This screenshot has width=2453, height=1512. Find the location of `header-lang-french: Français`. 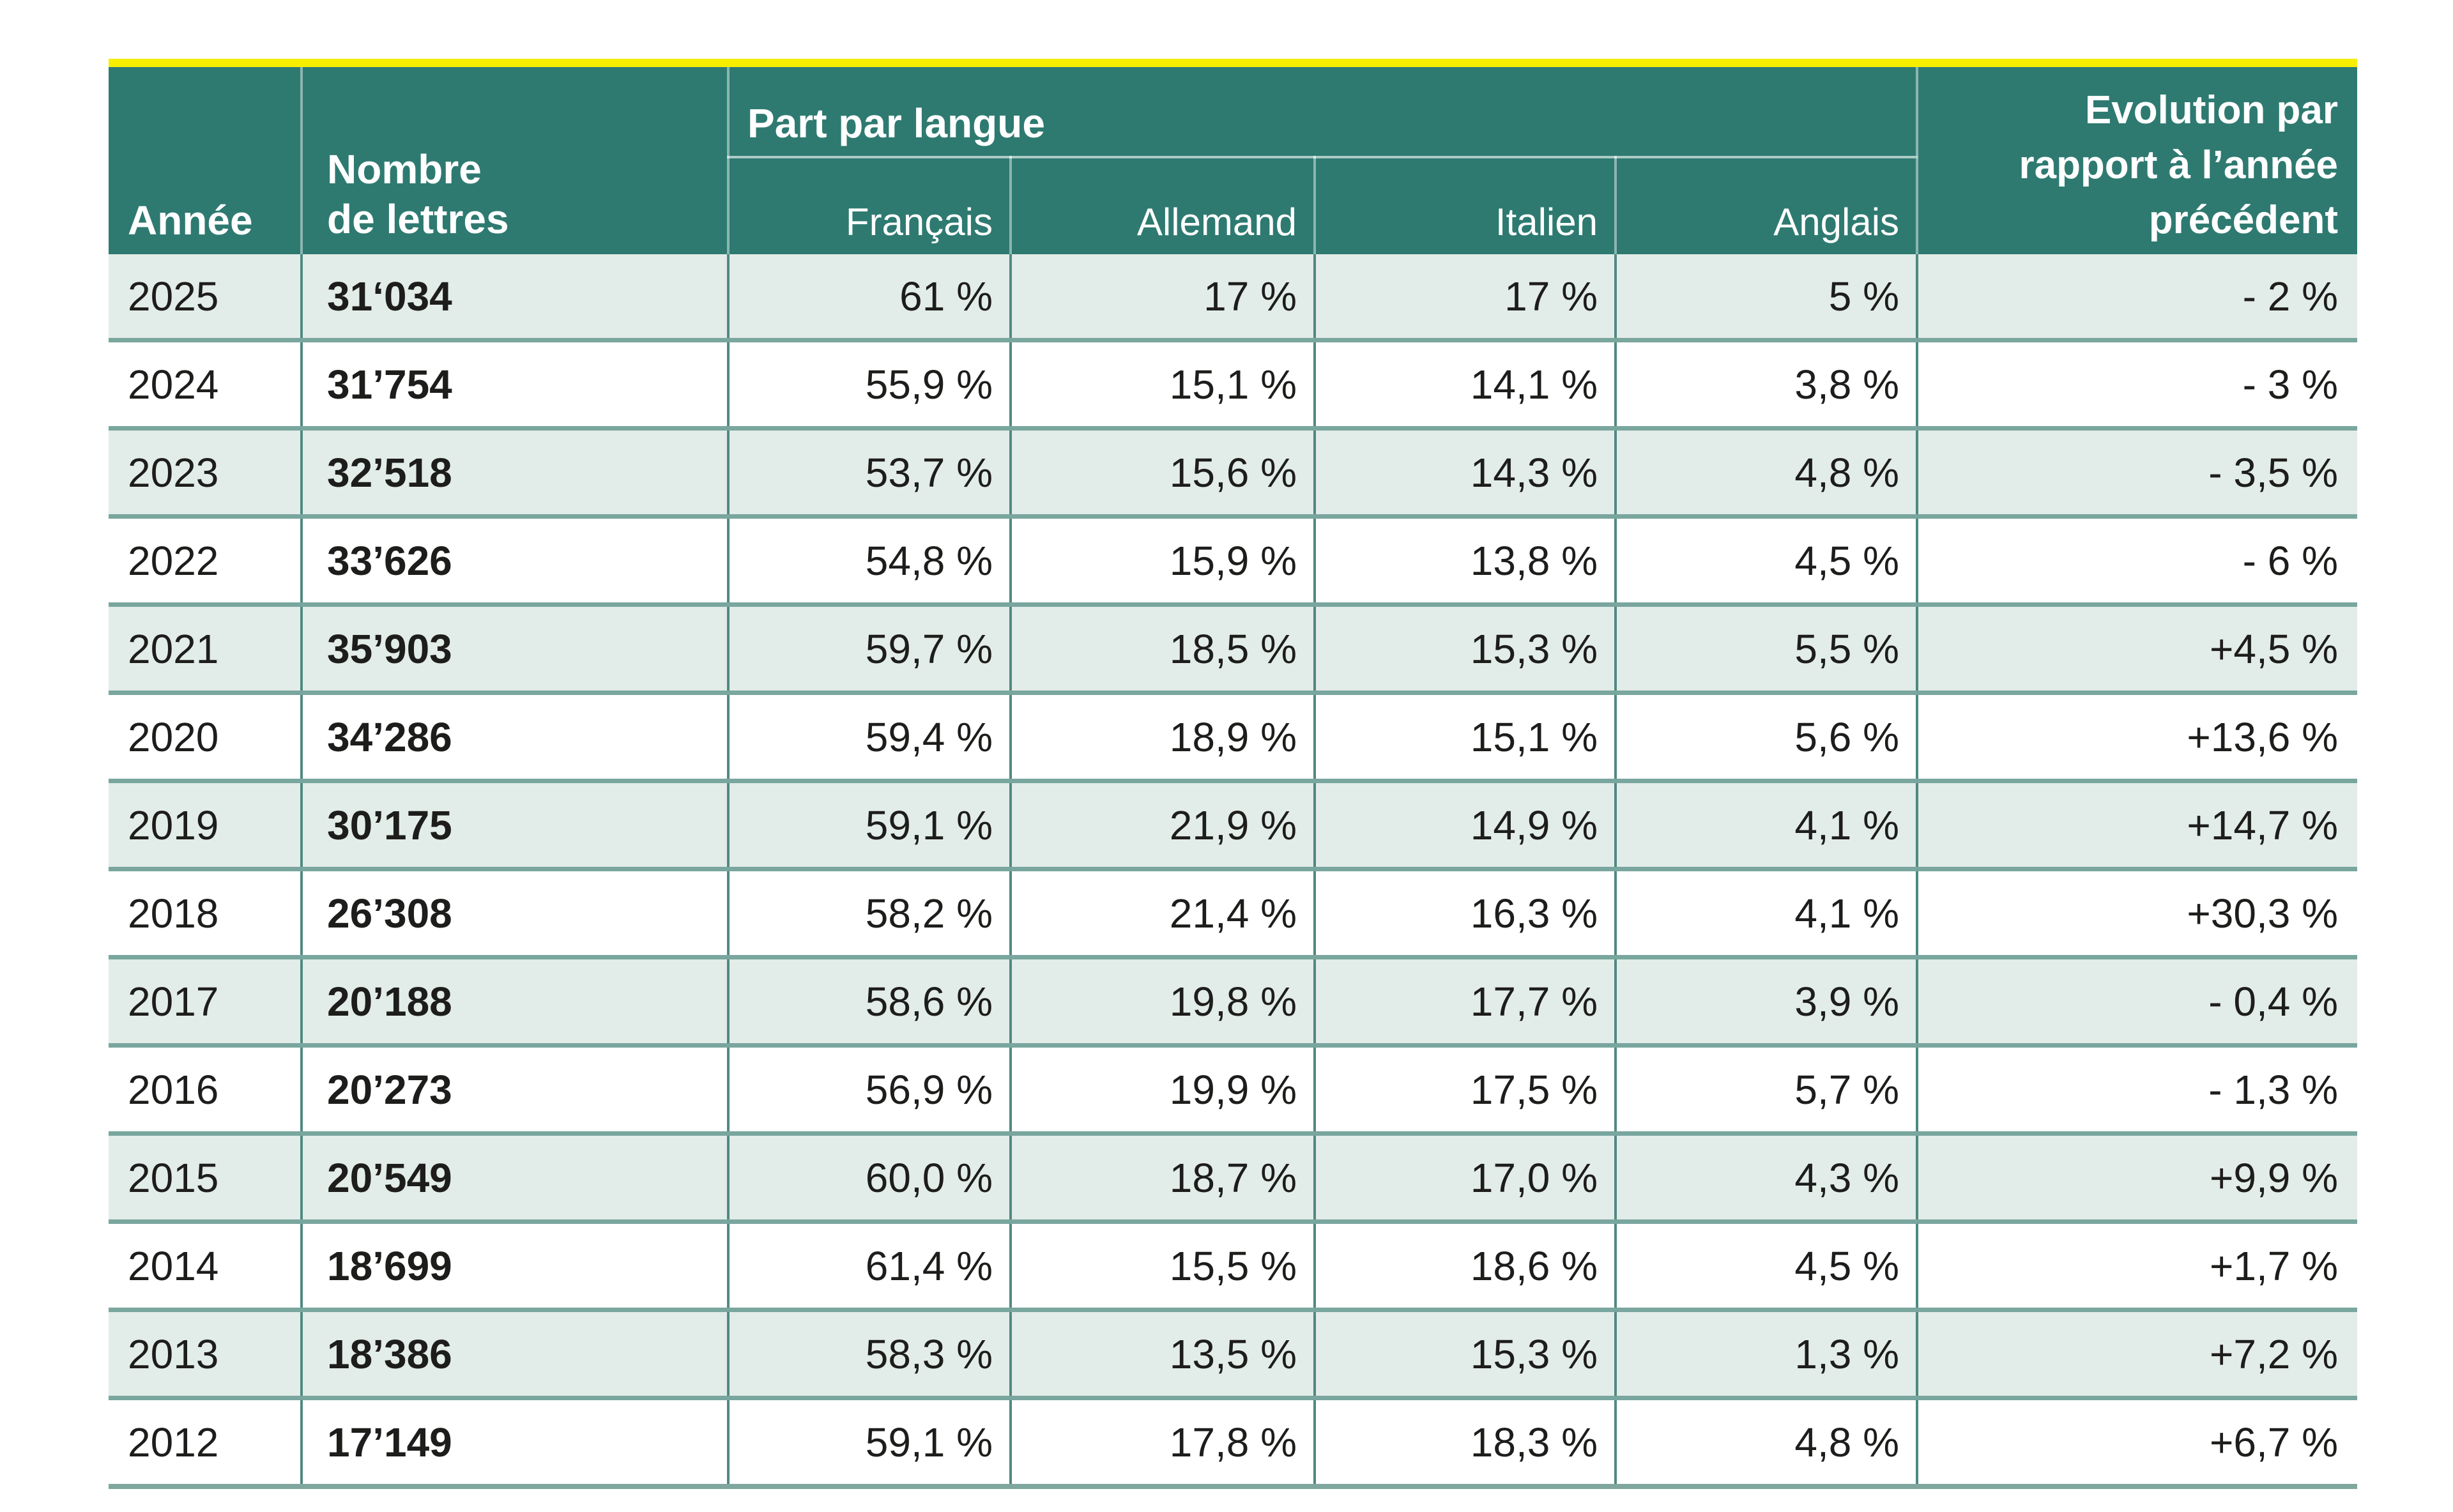

header-lang-french: Français is located at coordinates (869, 206).